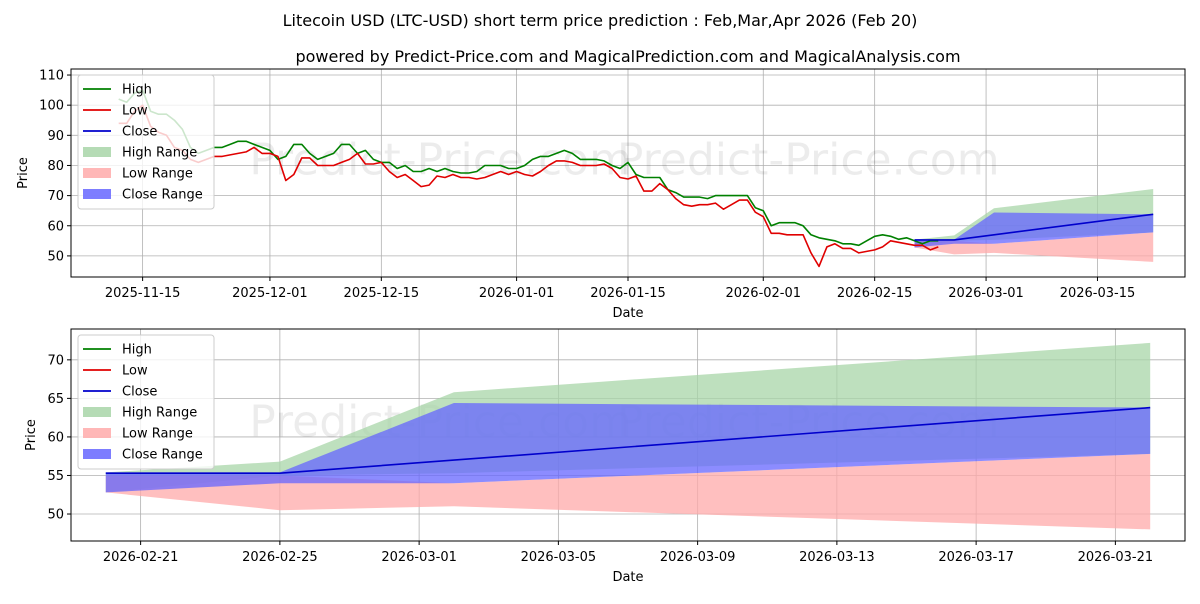 The width and height of the screenshot is (1200, 604). Describe the element at coordinates (51, 106) in the screenshot. I see `y-tick-label: 100` at that location.